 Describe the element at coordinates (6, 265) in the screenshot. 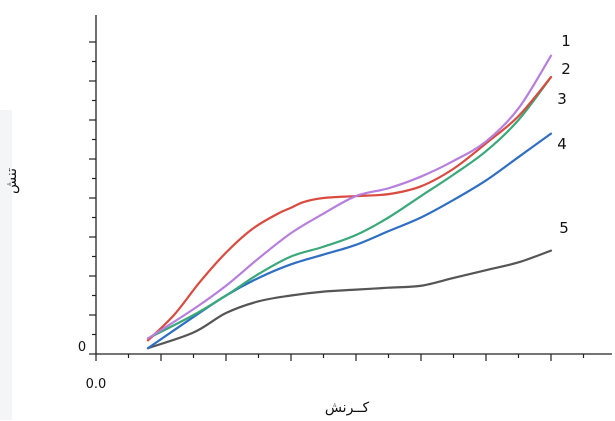

I see `left-edge-strip` at that location.